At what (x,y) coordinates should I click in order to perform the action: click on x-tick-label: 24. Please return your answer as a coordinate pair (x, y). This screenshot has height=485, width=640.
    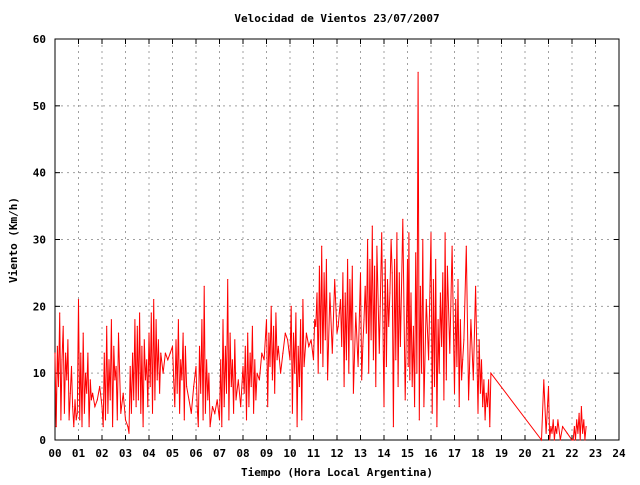
    Looking at the image, I should click on (619, 453).